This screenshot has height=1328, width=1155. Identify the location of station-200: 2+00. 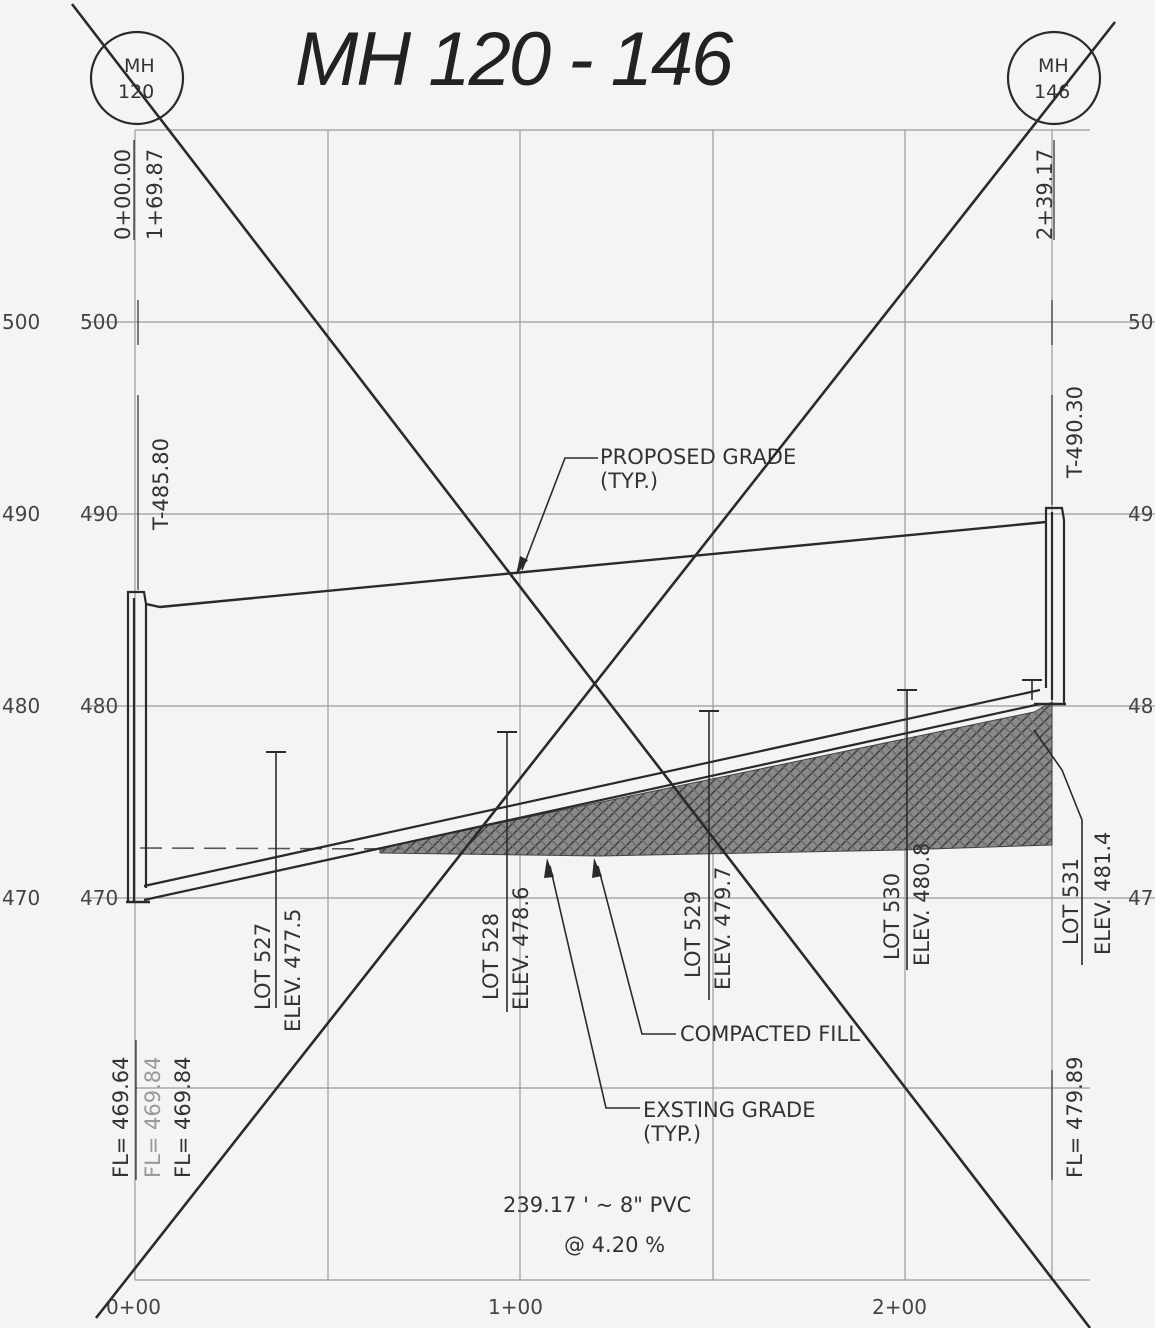
(899, 1307).